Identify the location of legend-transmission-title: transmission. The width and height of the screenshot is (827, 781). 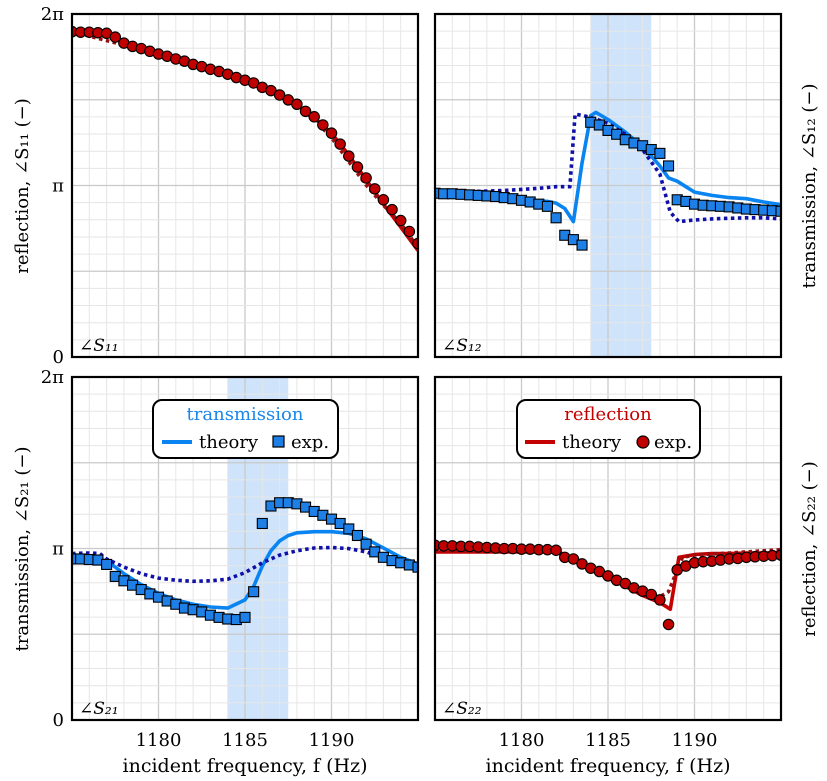
(245, 414).